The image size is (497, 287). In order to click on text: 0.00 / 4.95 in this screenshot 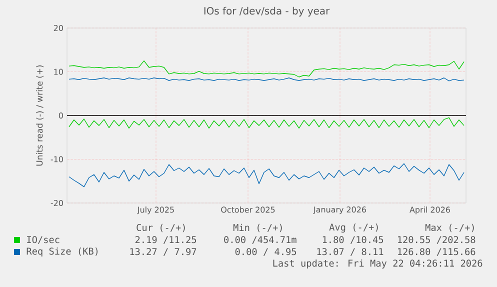, I will do `click(265, 252)`.